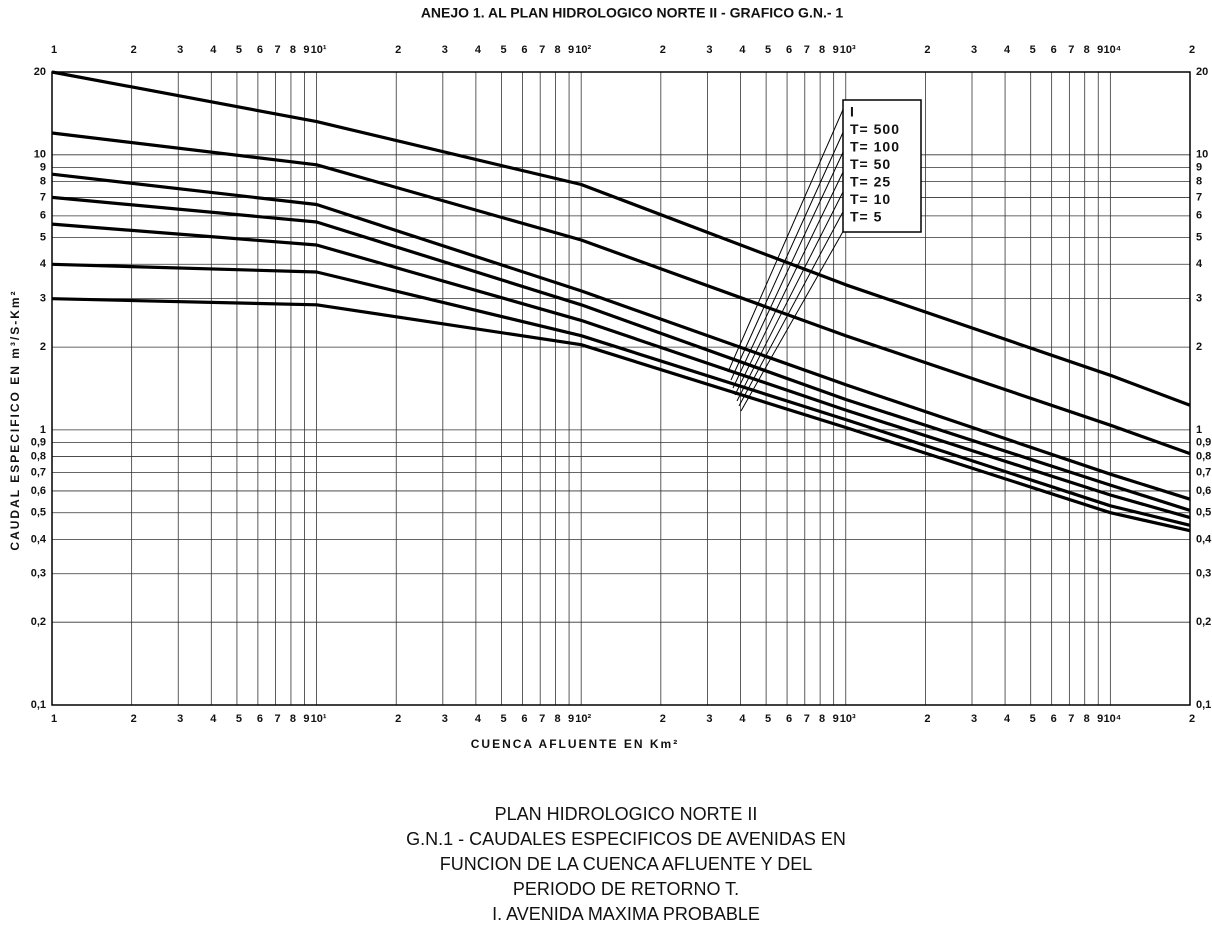 This screenshot has height=932, width=1212. Describe the element at coordinates (1202, 155) in the screenshot. I see `y-tick-label-right: 10` at that location.